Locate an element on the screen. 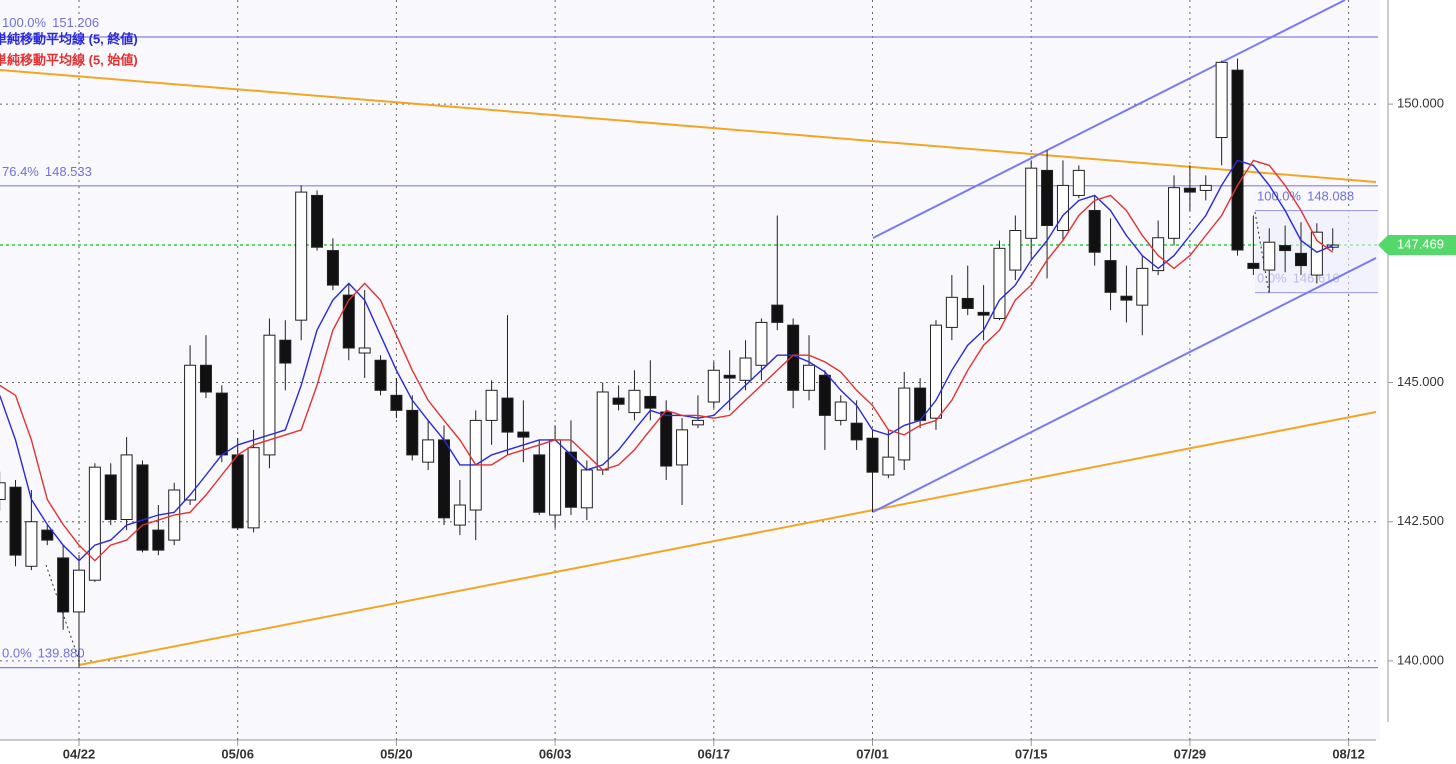  fib-price: 139.880 is located at coordinates (61, 653).